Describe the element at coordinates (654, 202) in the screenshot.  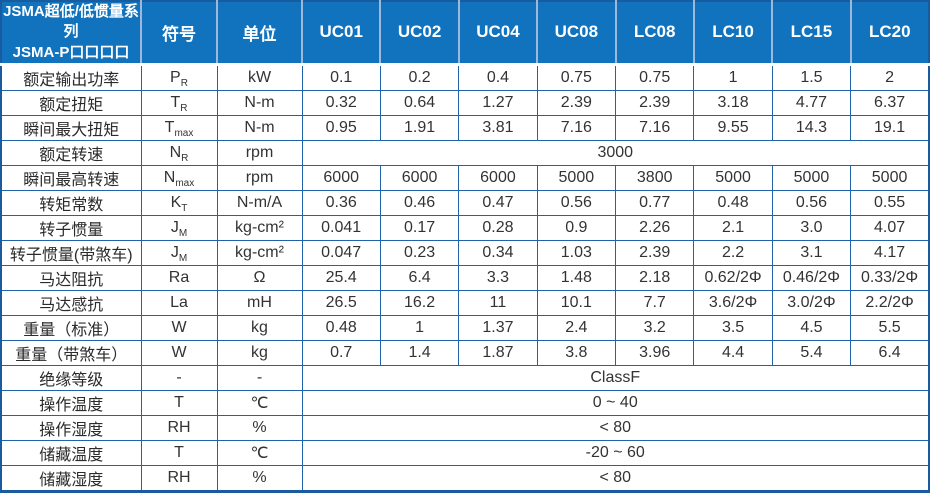
I see `spec-value: 0.77` at that location.